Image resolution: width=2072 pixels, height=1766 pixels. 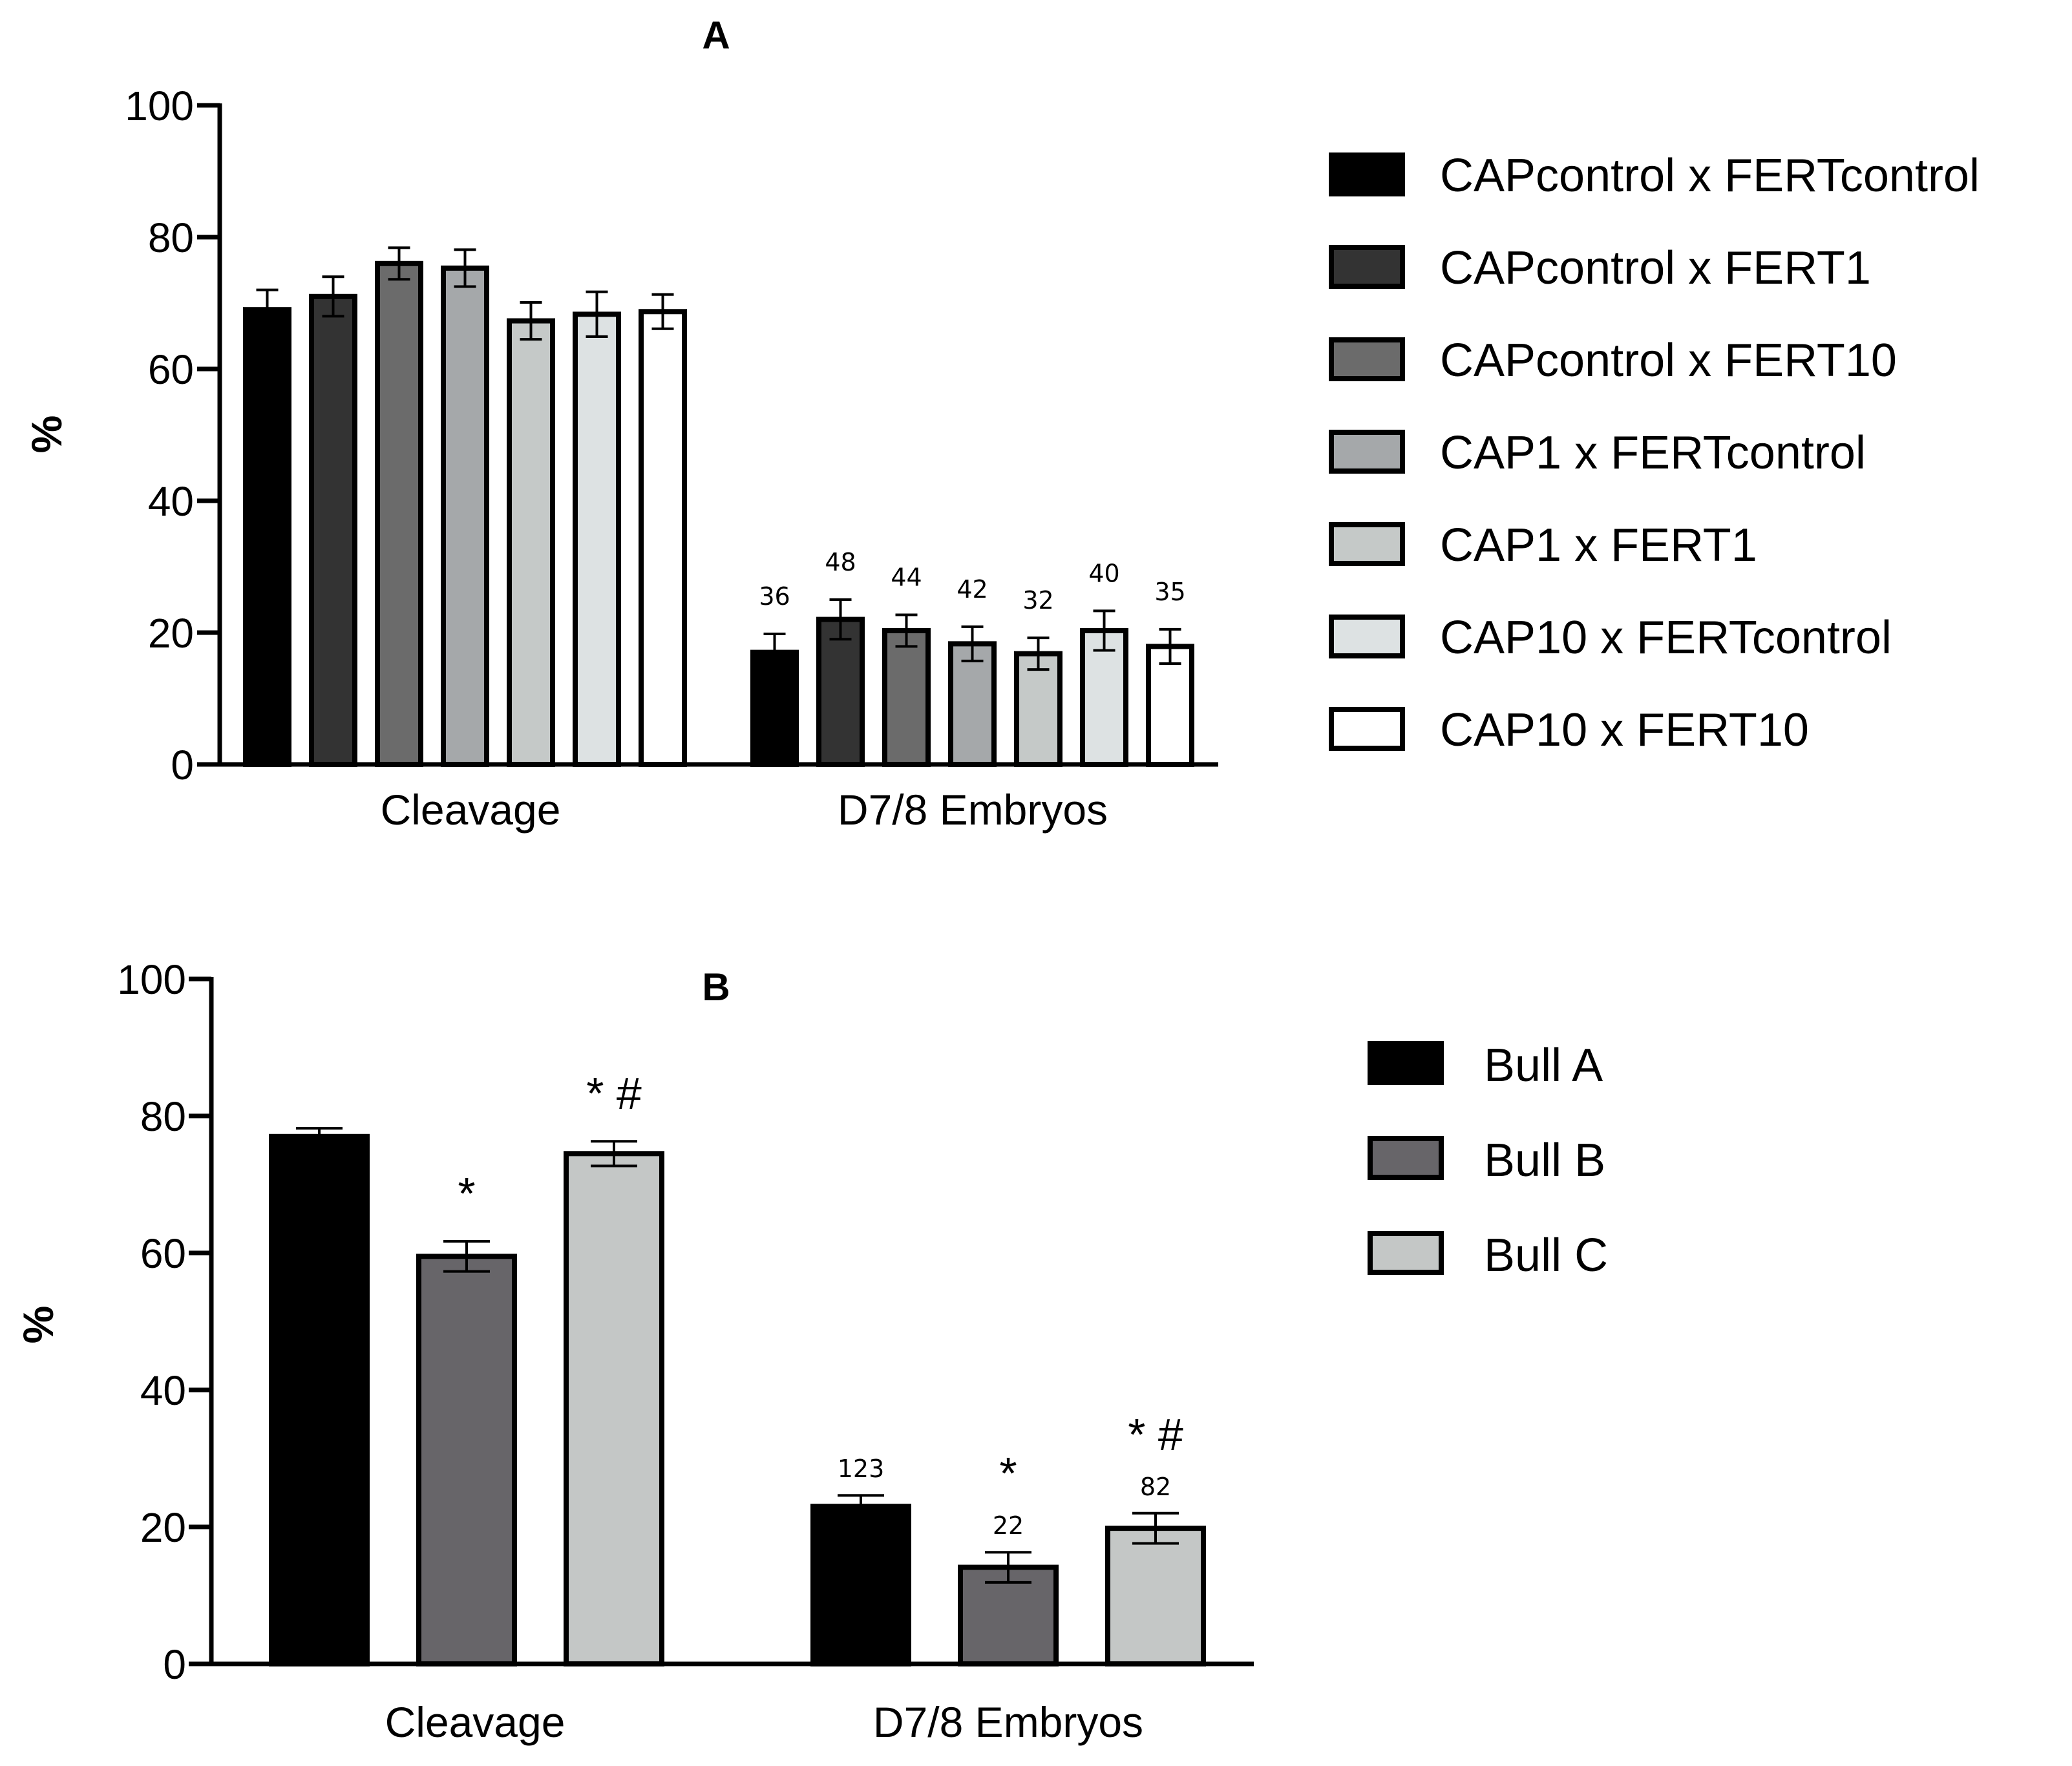 I want to click on legend-item: Bull C, so click(x=1488, y=1255).